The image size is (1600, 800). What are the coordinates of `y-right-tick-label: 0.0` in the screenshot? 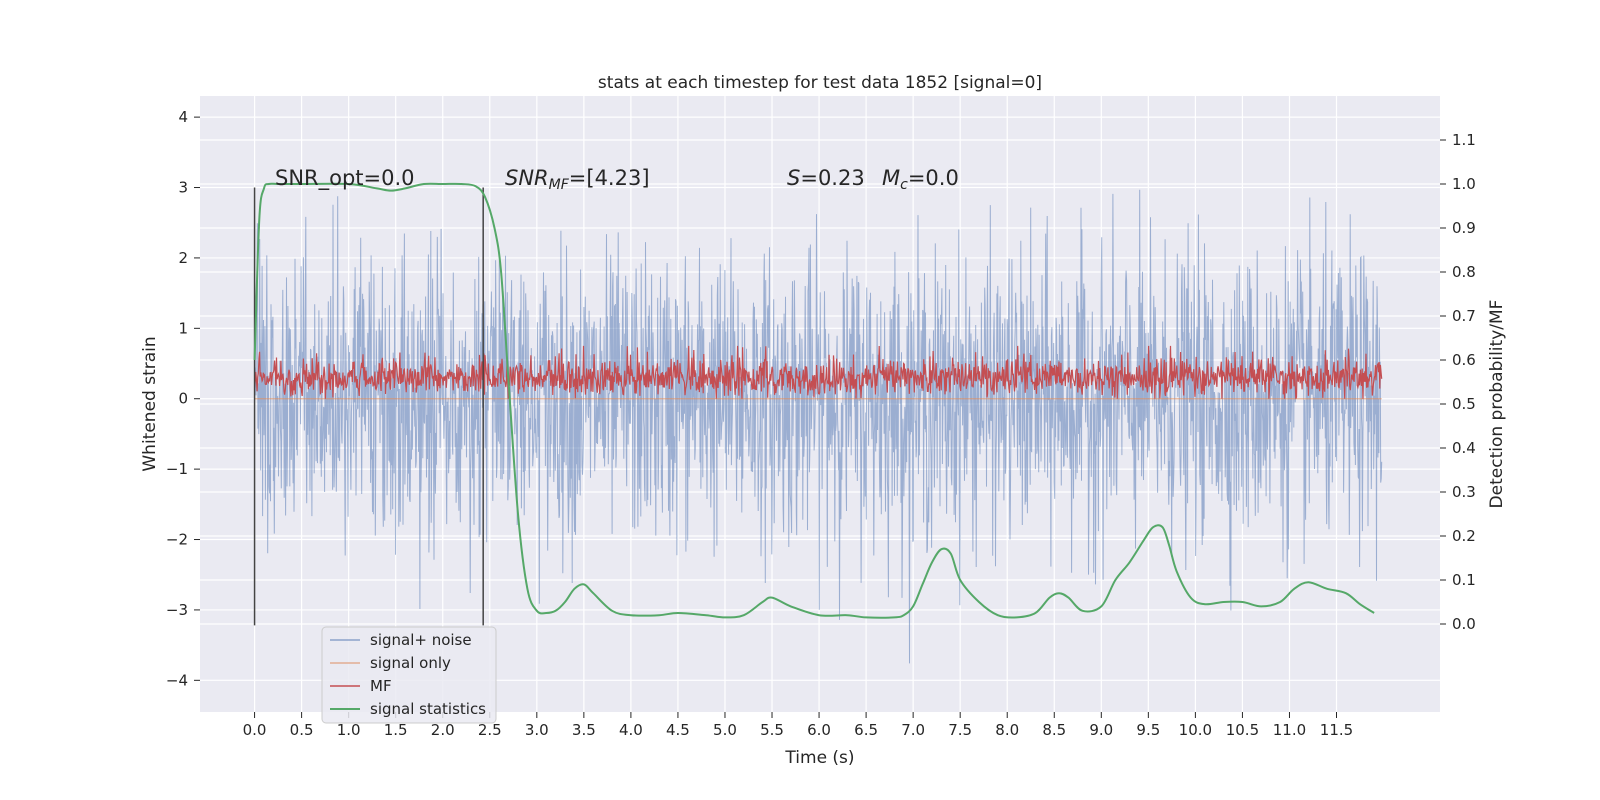 It's located at (1464, 624).